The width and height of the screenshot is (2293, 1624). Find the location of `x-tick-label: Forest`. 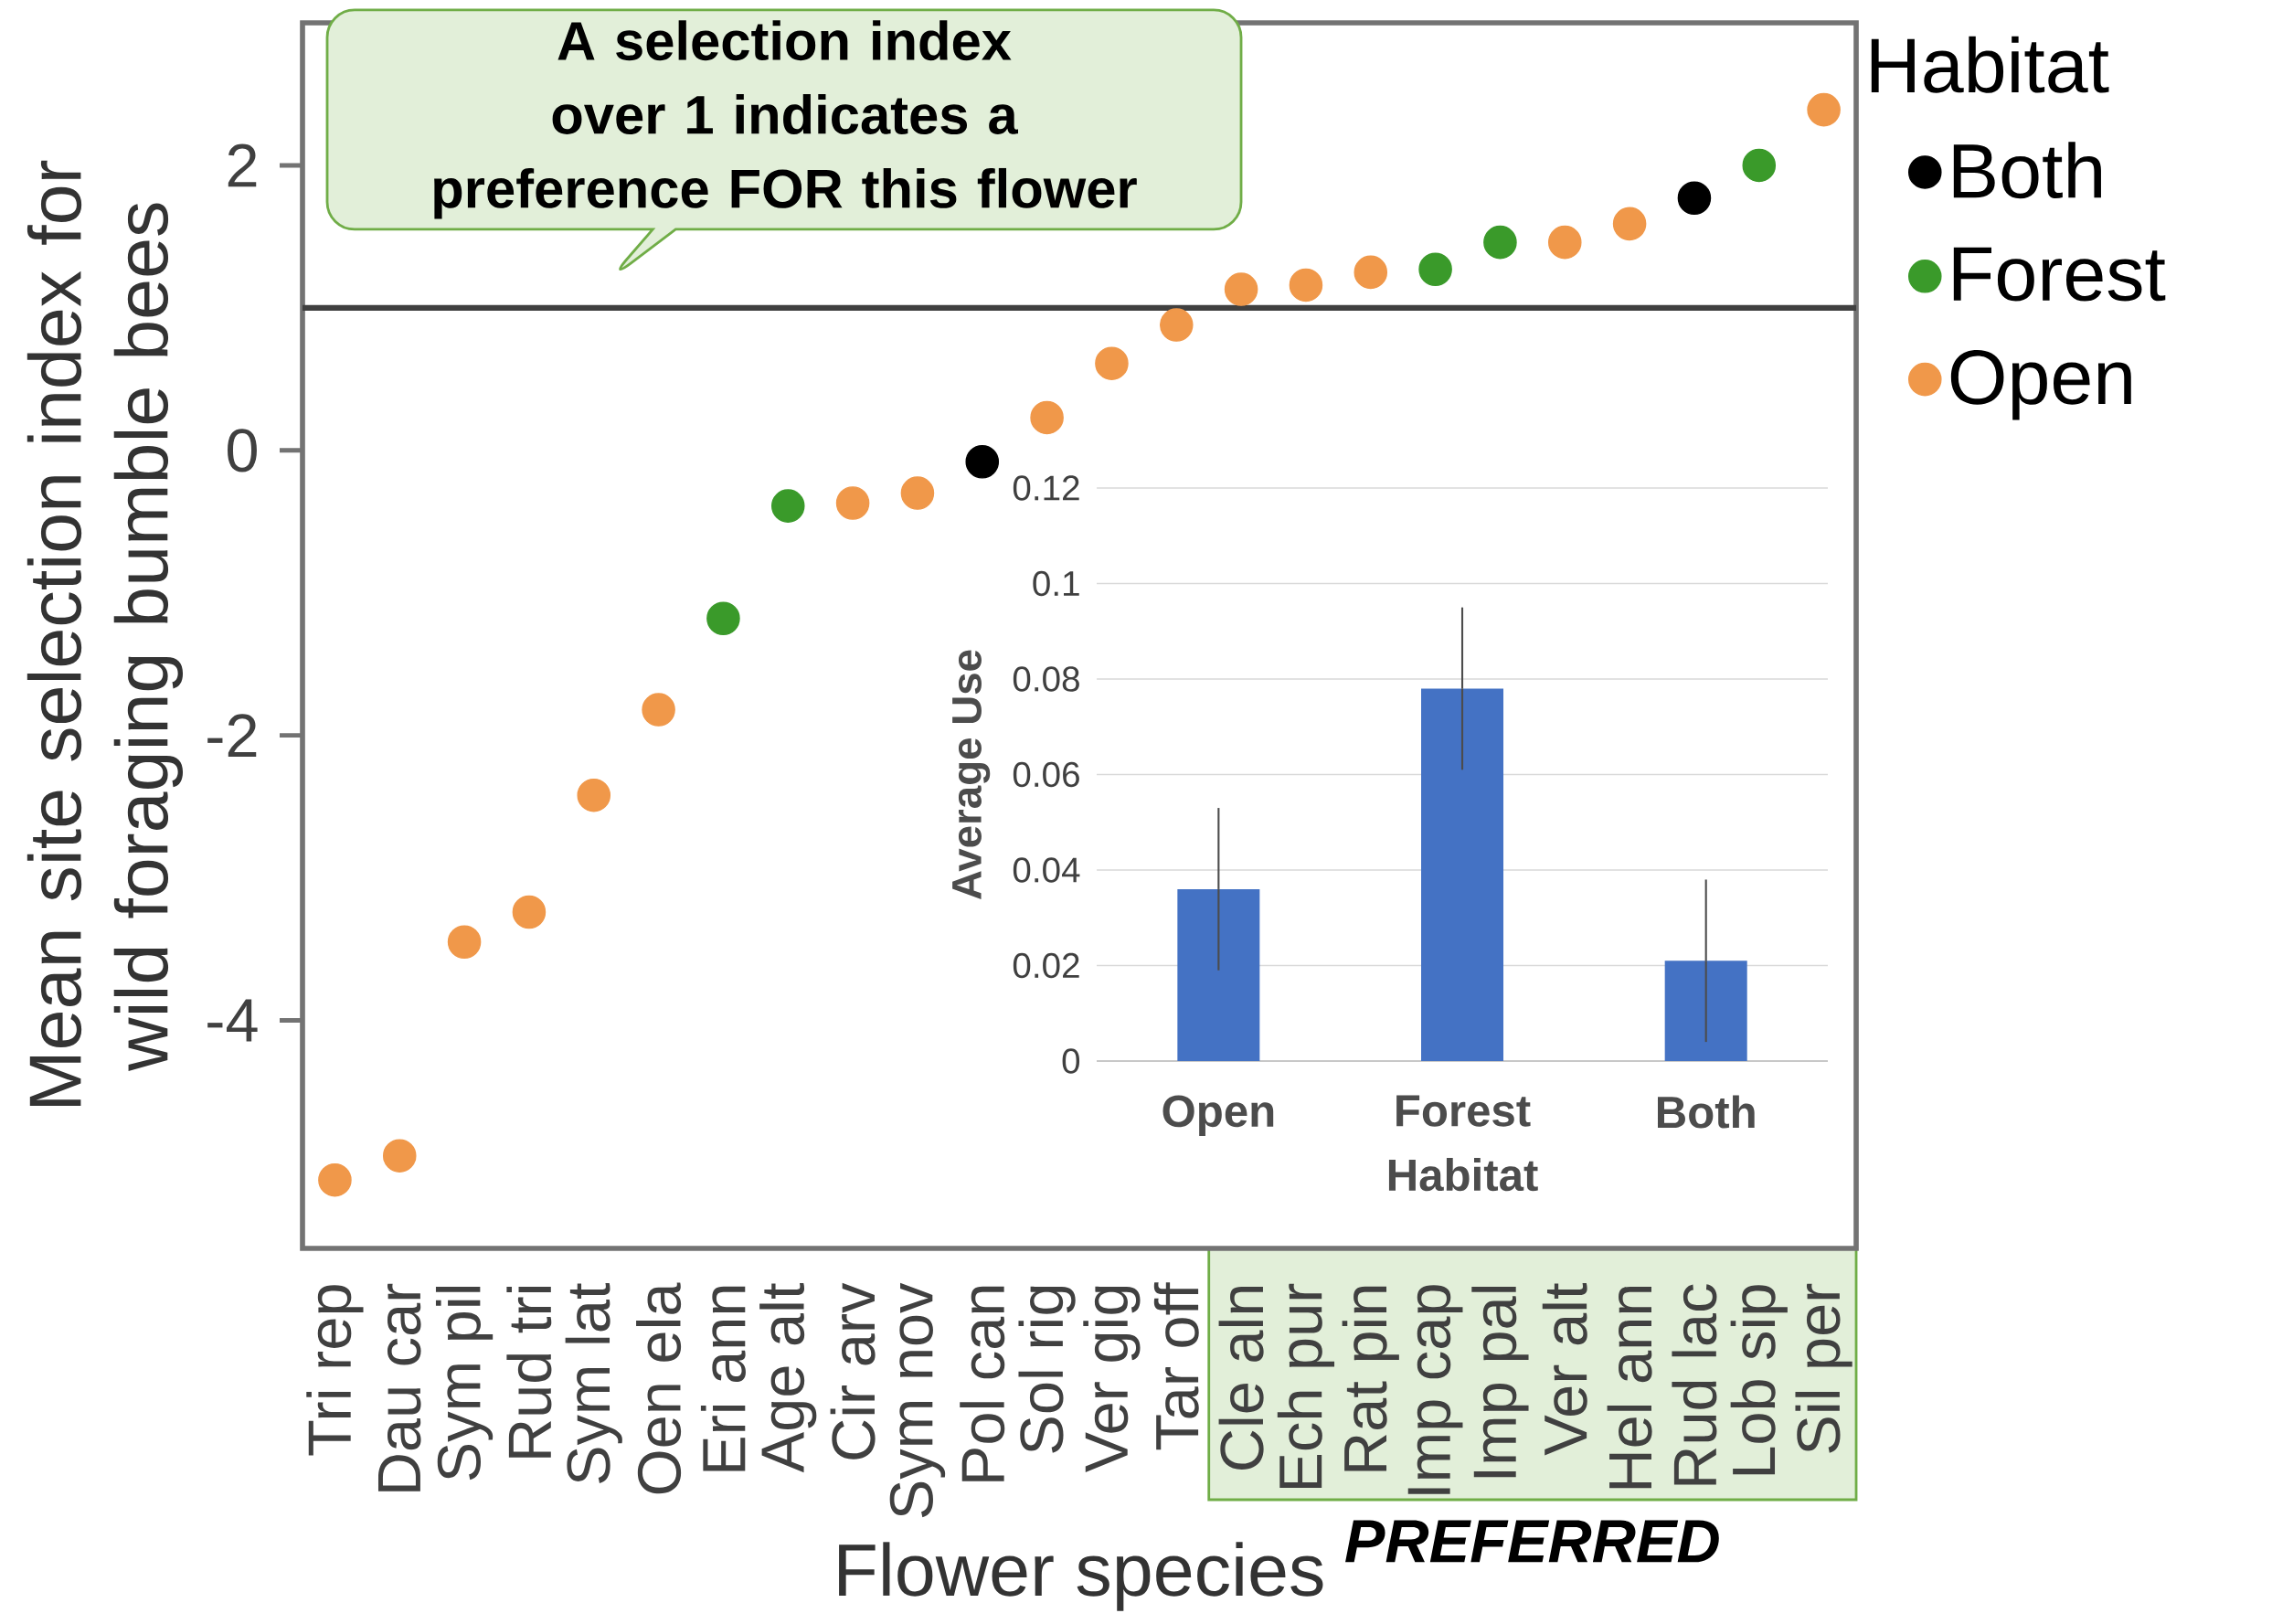

x-tick-label: Forest is located at coordinates (1463, 1111).